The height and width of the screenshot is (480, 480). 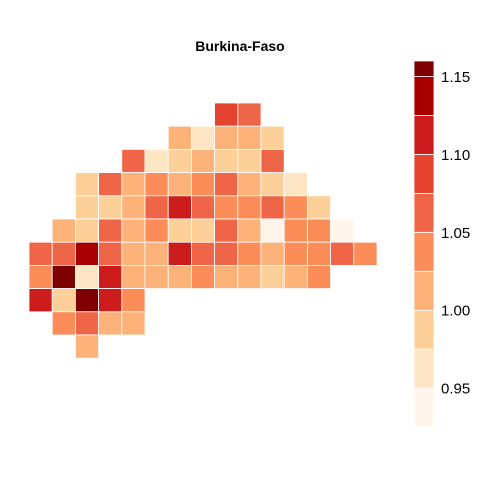 I want to click on colorbar-tick-label: 1.00, so click(x=455, y=311).